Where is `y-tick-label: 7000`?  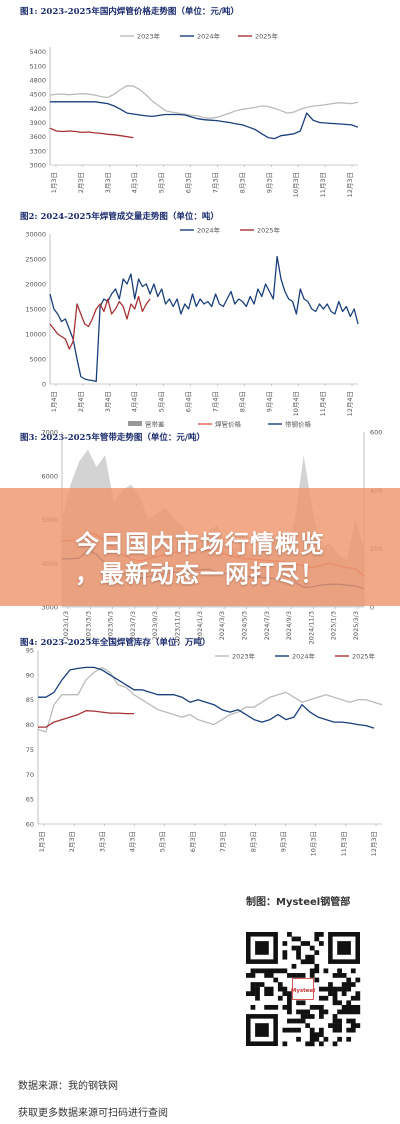 y-tick-label: 7000 is located at coordinates (49, 433).